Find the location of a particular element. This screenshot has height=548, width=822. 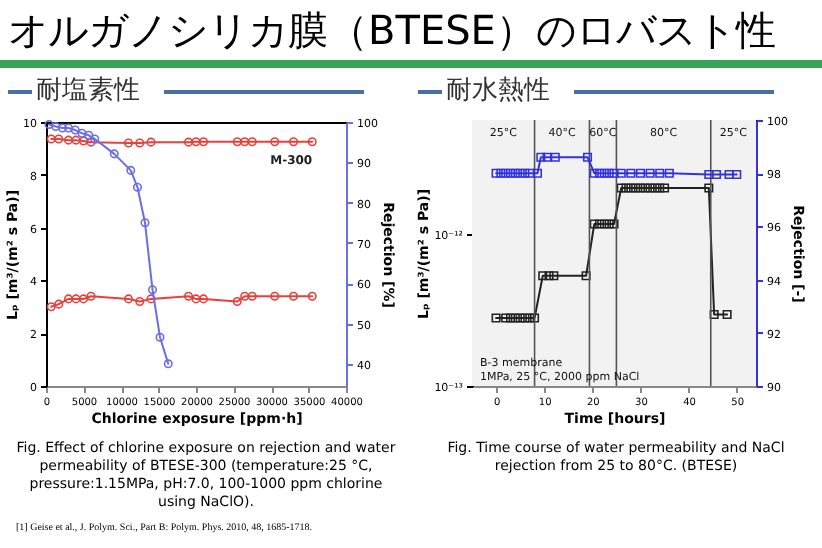

chart-title: 耐水熱性 is located at coordinates (498, 91).